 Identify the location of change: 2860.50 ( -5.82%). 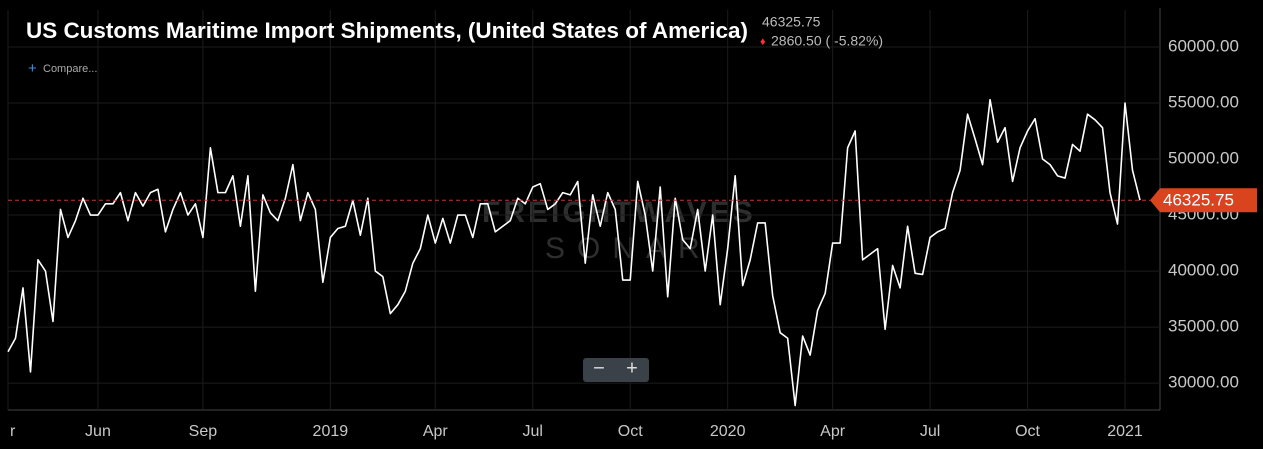
(827, 41).